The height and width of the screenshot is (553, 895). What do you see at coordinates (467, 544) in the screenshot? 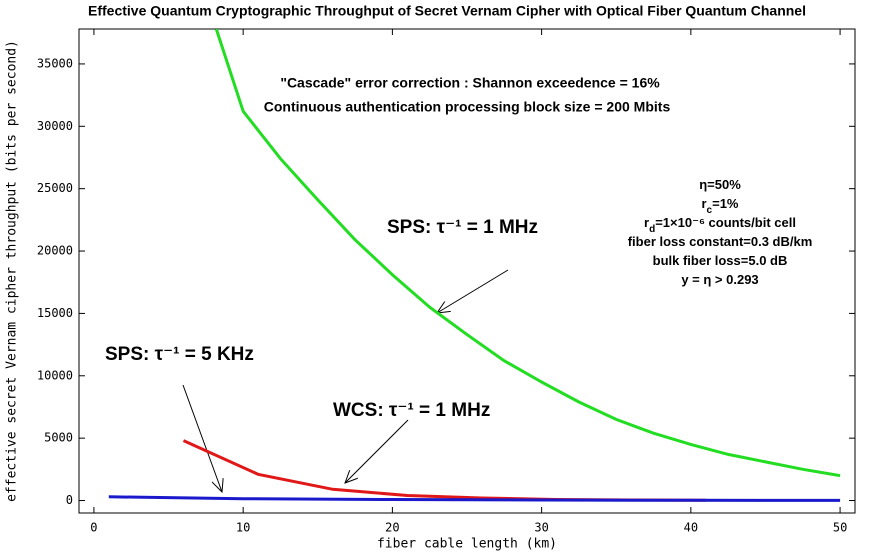
I see `x-axis-label: fiber cable length (km)` at bounding box center [467, 544].